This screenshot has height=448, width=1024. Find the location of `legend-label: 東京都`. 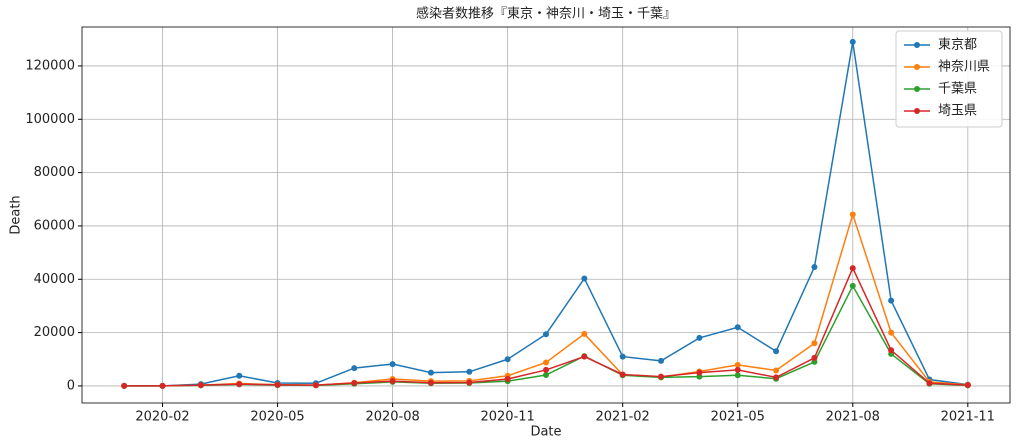

legend-label: 東京都 is located at coordinates (957, 45).